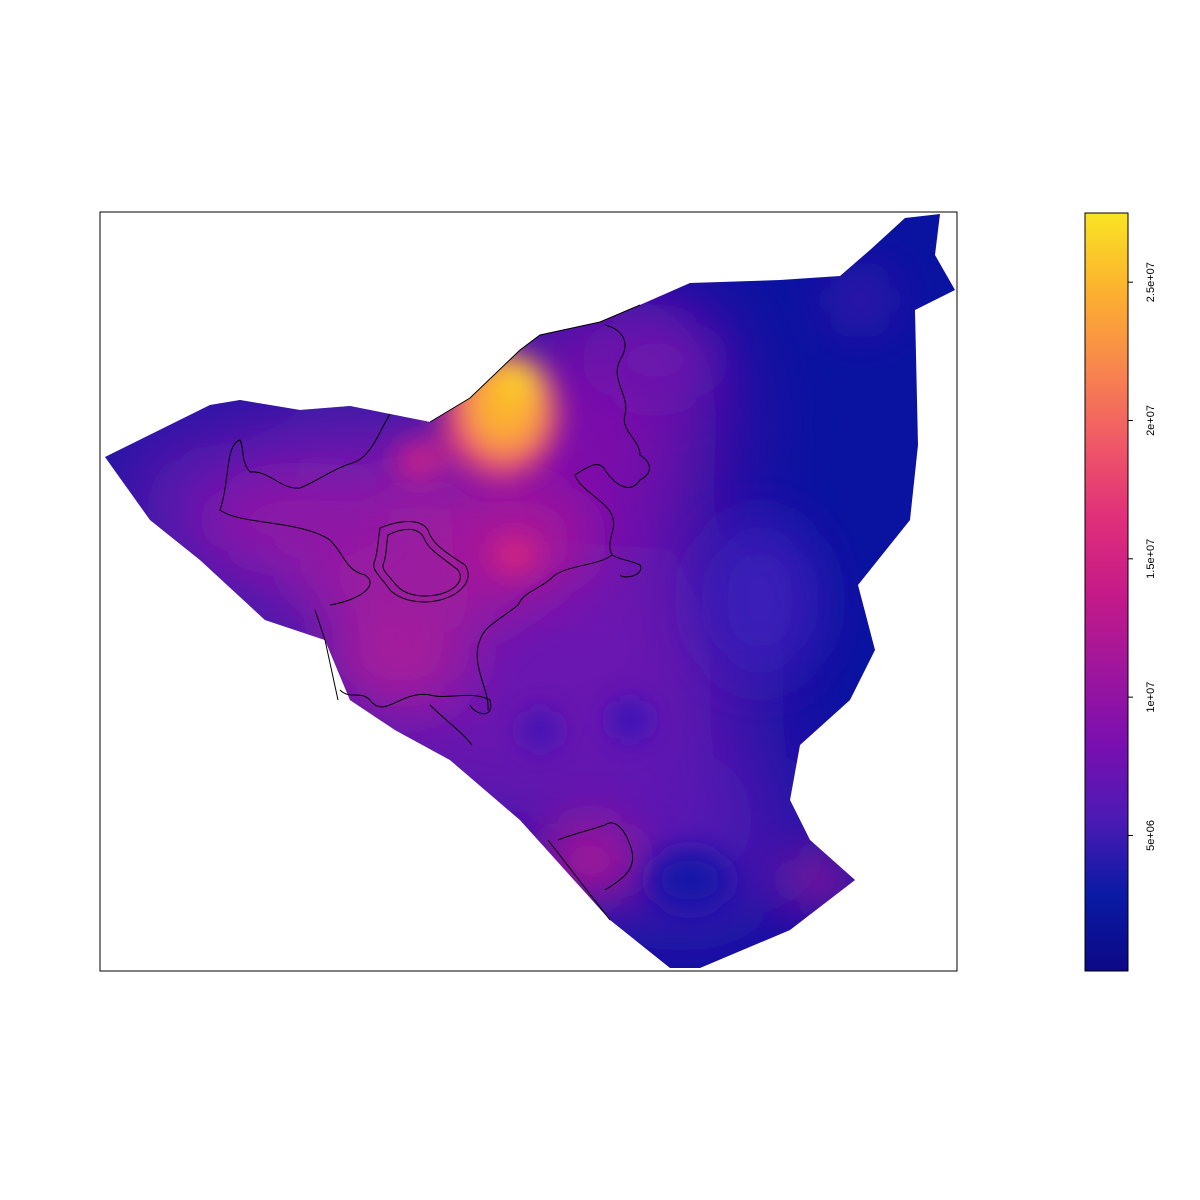 The image size is (1200, 1200). Describe the element at coordinates (1151, 835) in the screenshot. I see `legend-tick-label: 5e+06` at that location.